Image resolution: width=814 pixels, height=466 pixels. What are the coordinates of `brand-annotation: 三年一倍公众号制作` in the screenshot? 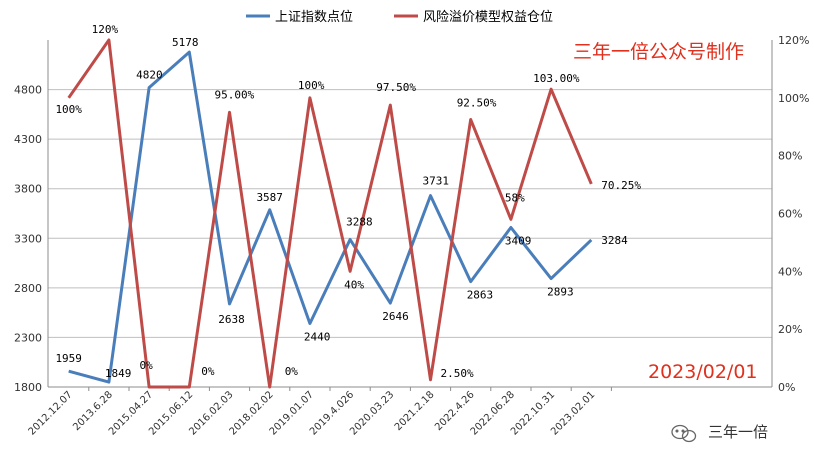 It's located at (658, 52).